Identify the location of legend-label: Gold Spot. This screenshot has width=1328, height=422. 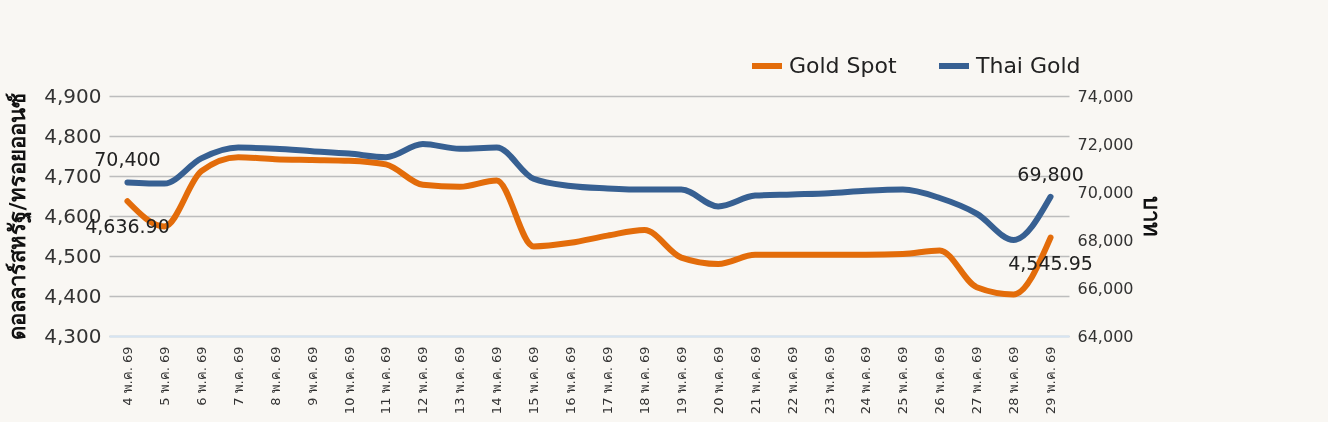
(843, 65).